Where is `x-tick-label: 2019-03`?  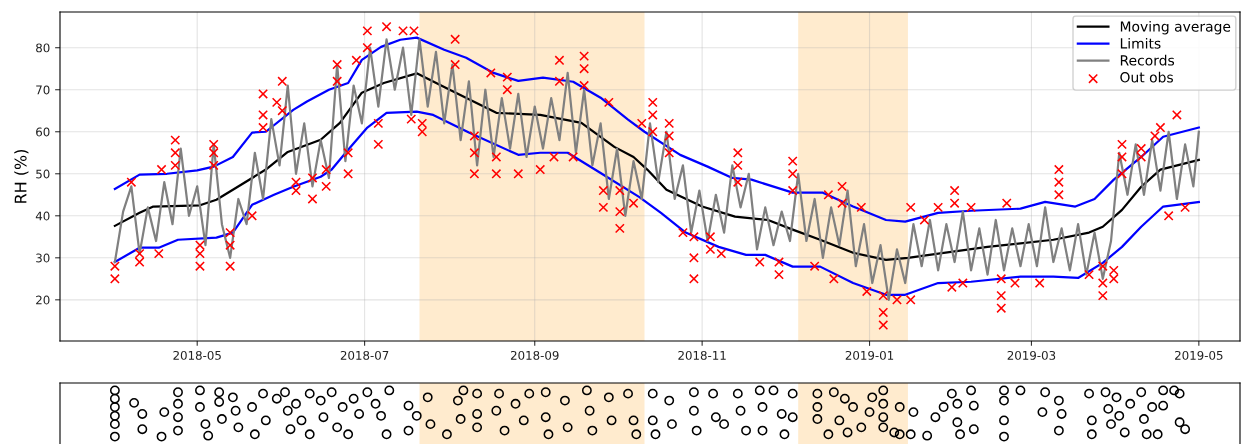 x-tick-label: 2019-03 is located at coordinates (1031, 355).